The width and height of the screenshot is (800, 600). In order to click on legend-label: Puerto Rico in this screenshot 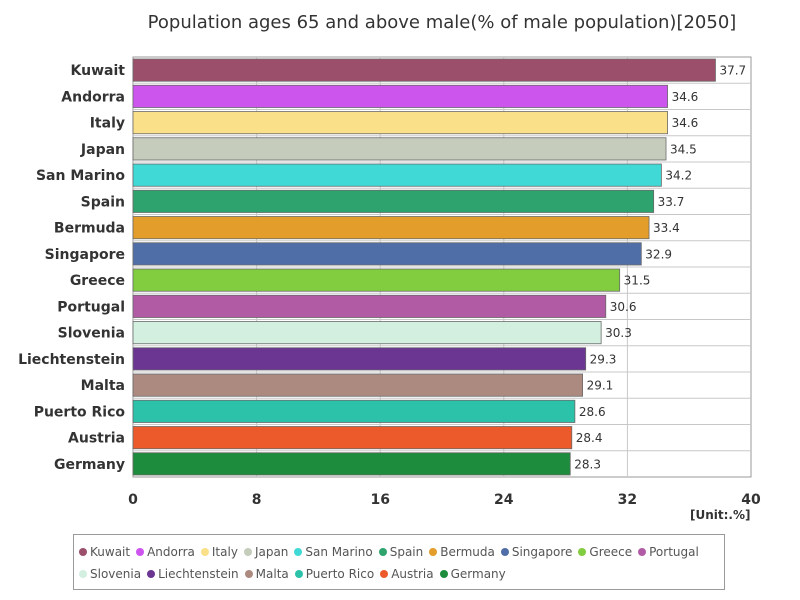, I will do `click(340, 574)`.